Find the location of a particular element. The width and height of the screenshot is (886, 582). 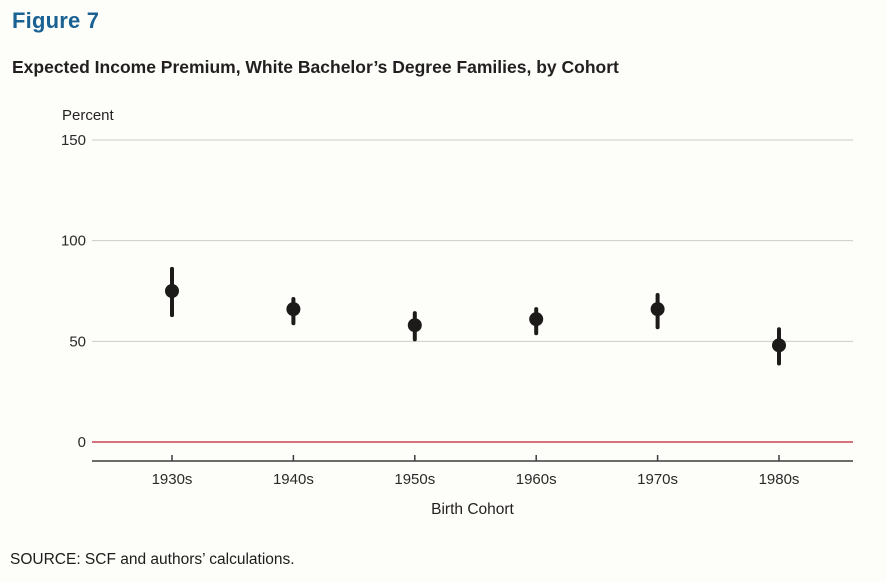

x-axis-title: Birth Cohort is located at coordinates (472, 509).